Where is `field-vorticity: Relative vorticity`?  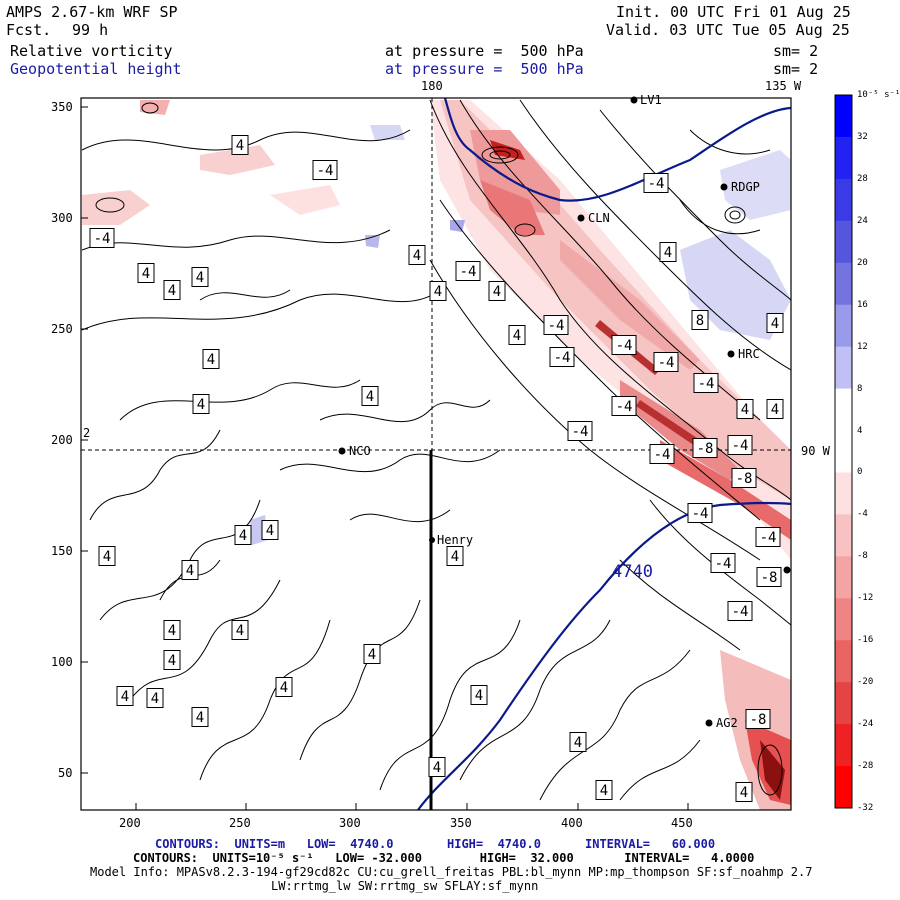 field-vorticity: Relative vorticity is located at coordinates (91, 51).